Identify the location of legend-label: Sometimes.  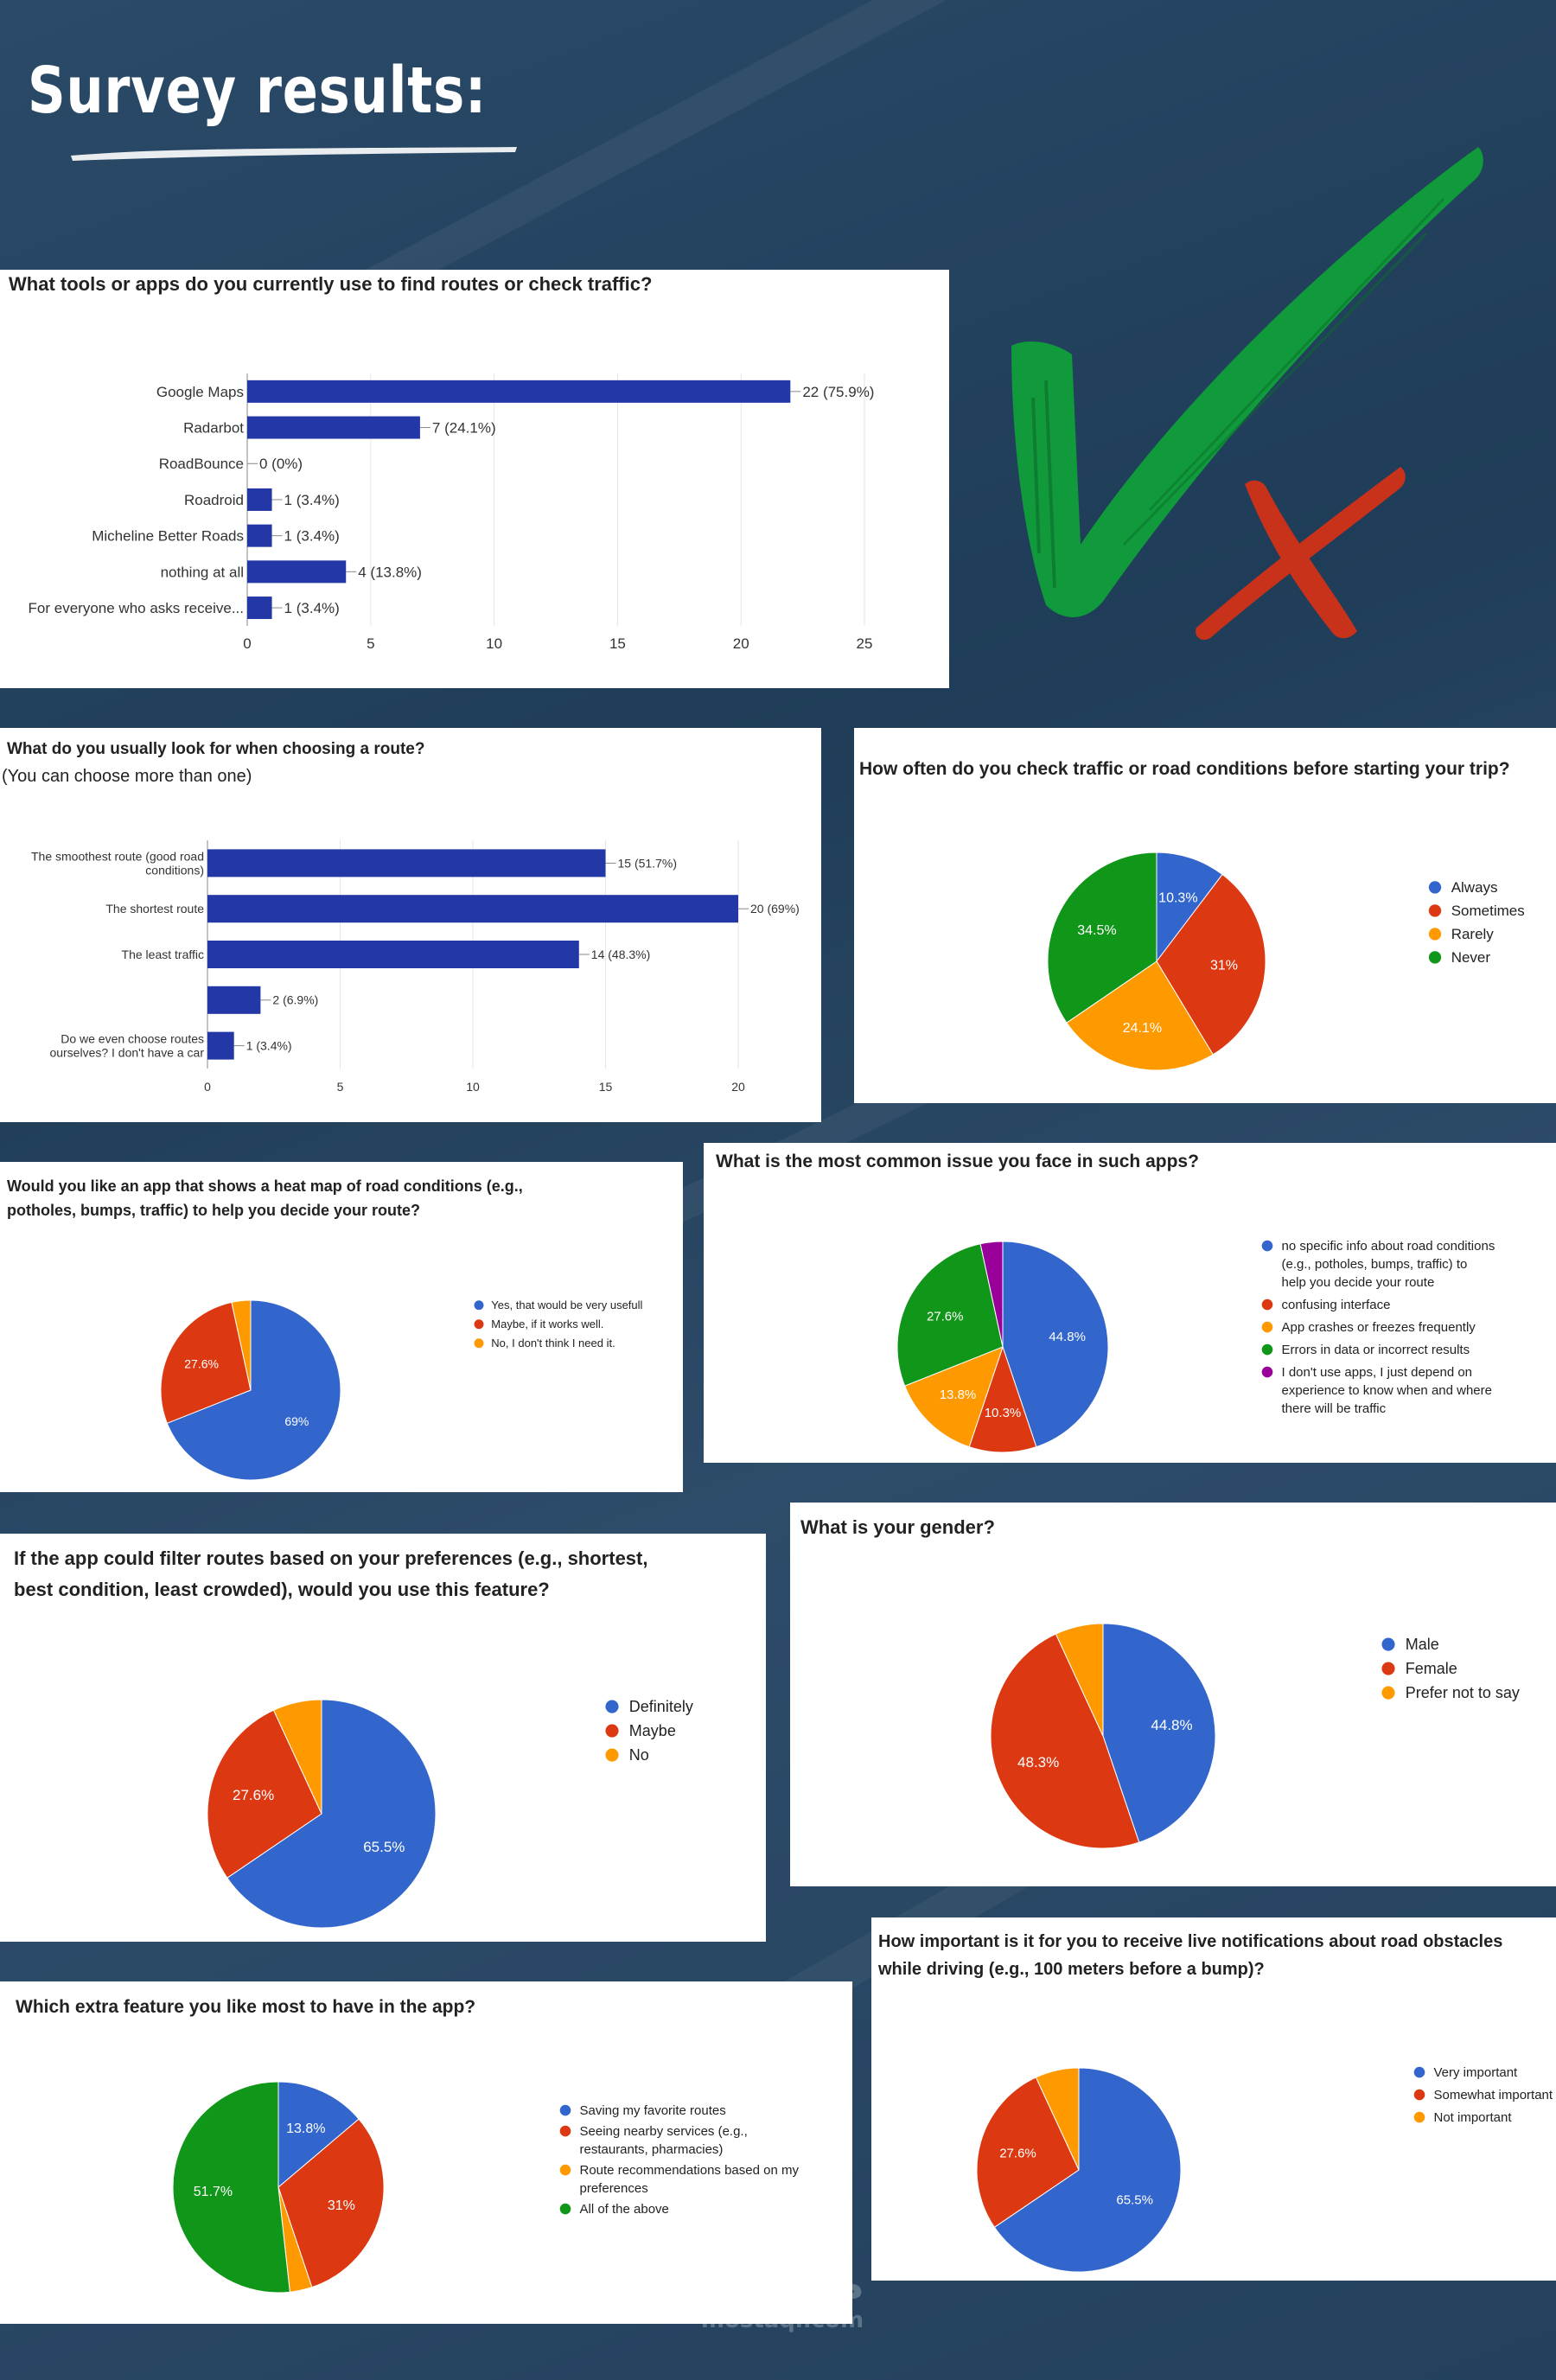
(1488, 911).